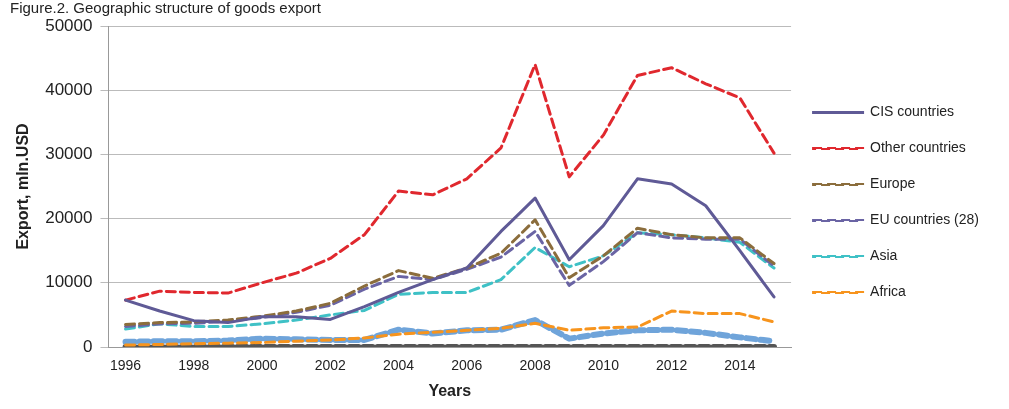 This screenshot has height=409, width=1009. What do you see at coordinates (888, 291) in the screenshot?
I see `legend-label: Africa` at bounding box center [888, 291].